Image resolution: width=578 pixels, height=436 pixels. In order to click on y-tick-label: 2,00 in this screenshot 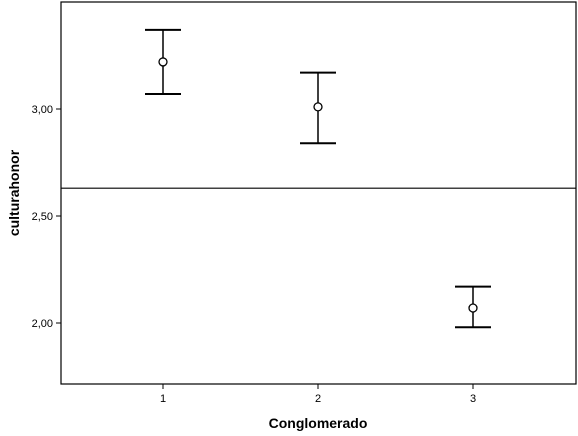, I will do `click(42, 324)`.